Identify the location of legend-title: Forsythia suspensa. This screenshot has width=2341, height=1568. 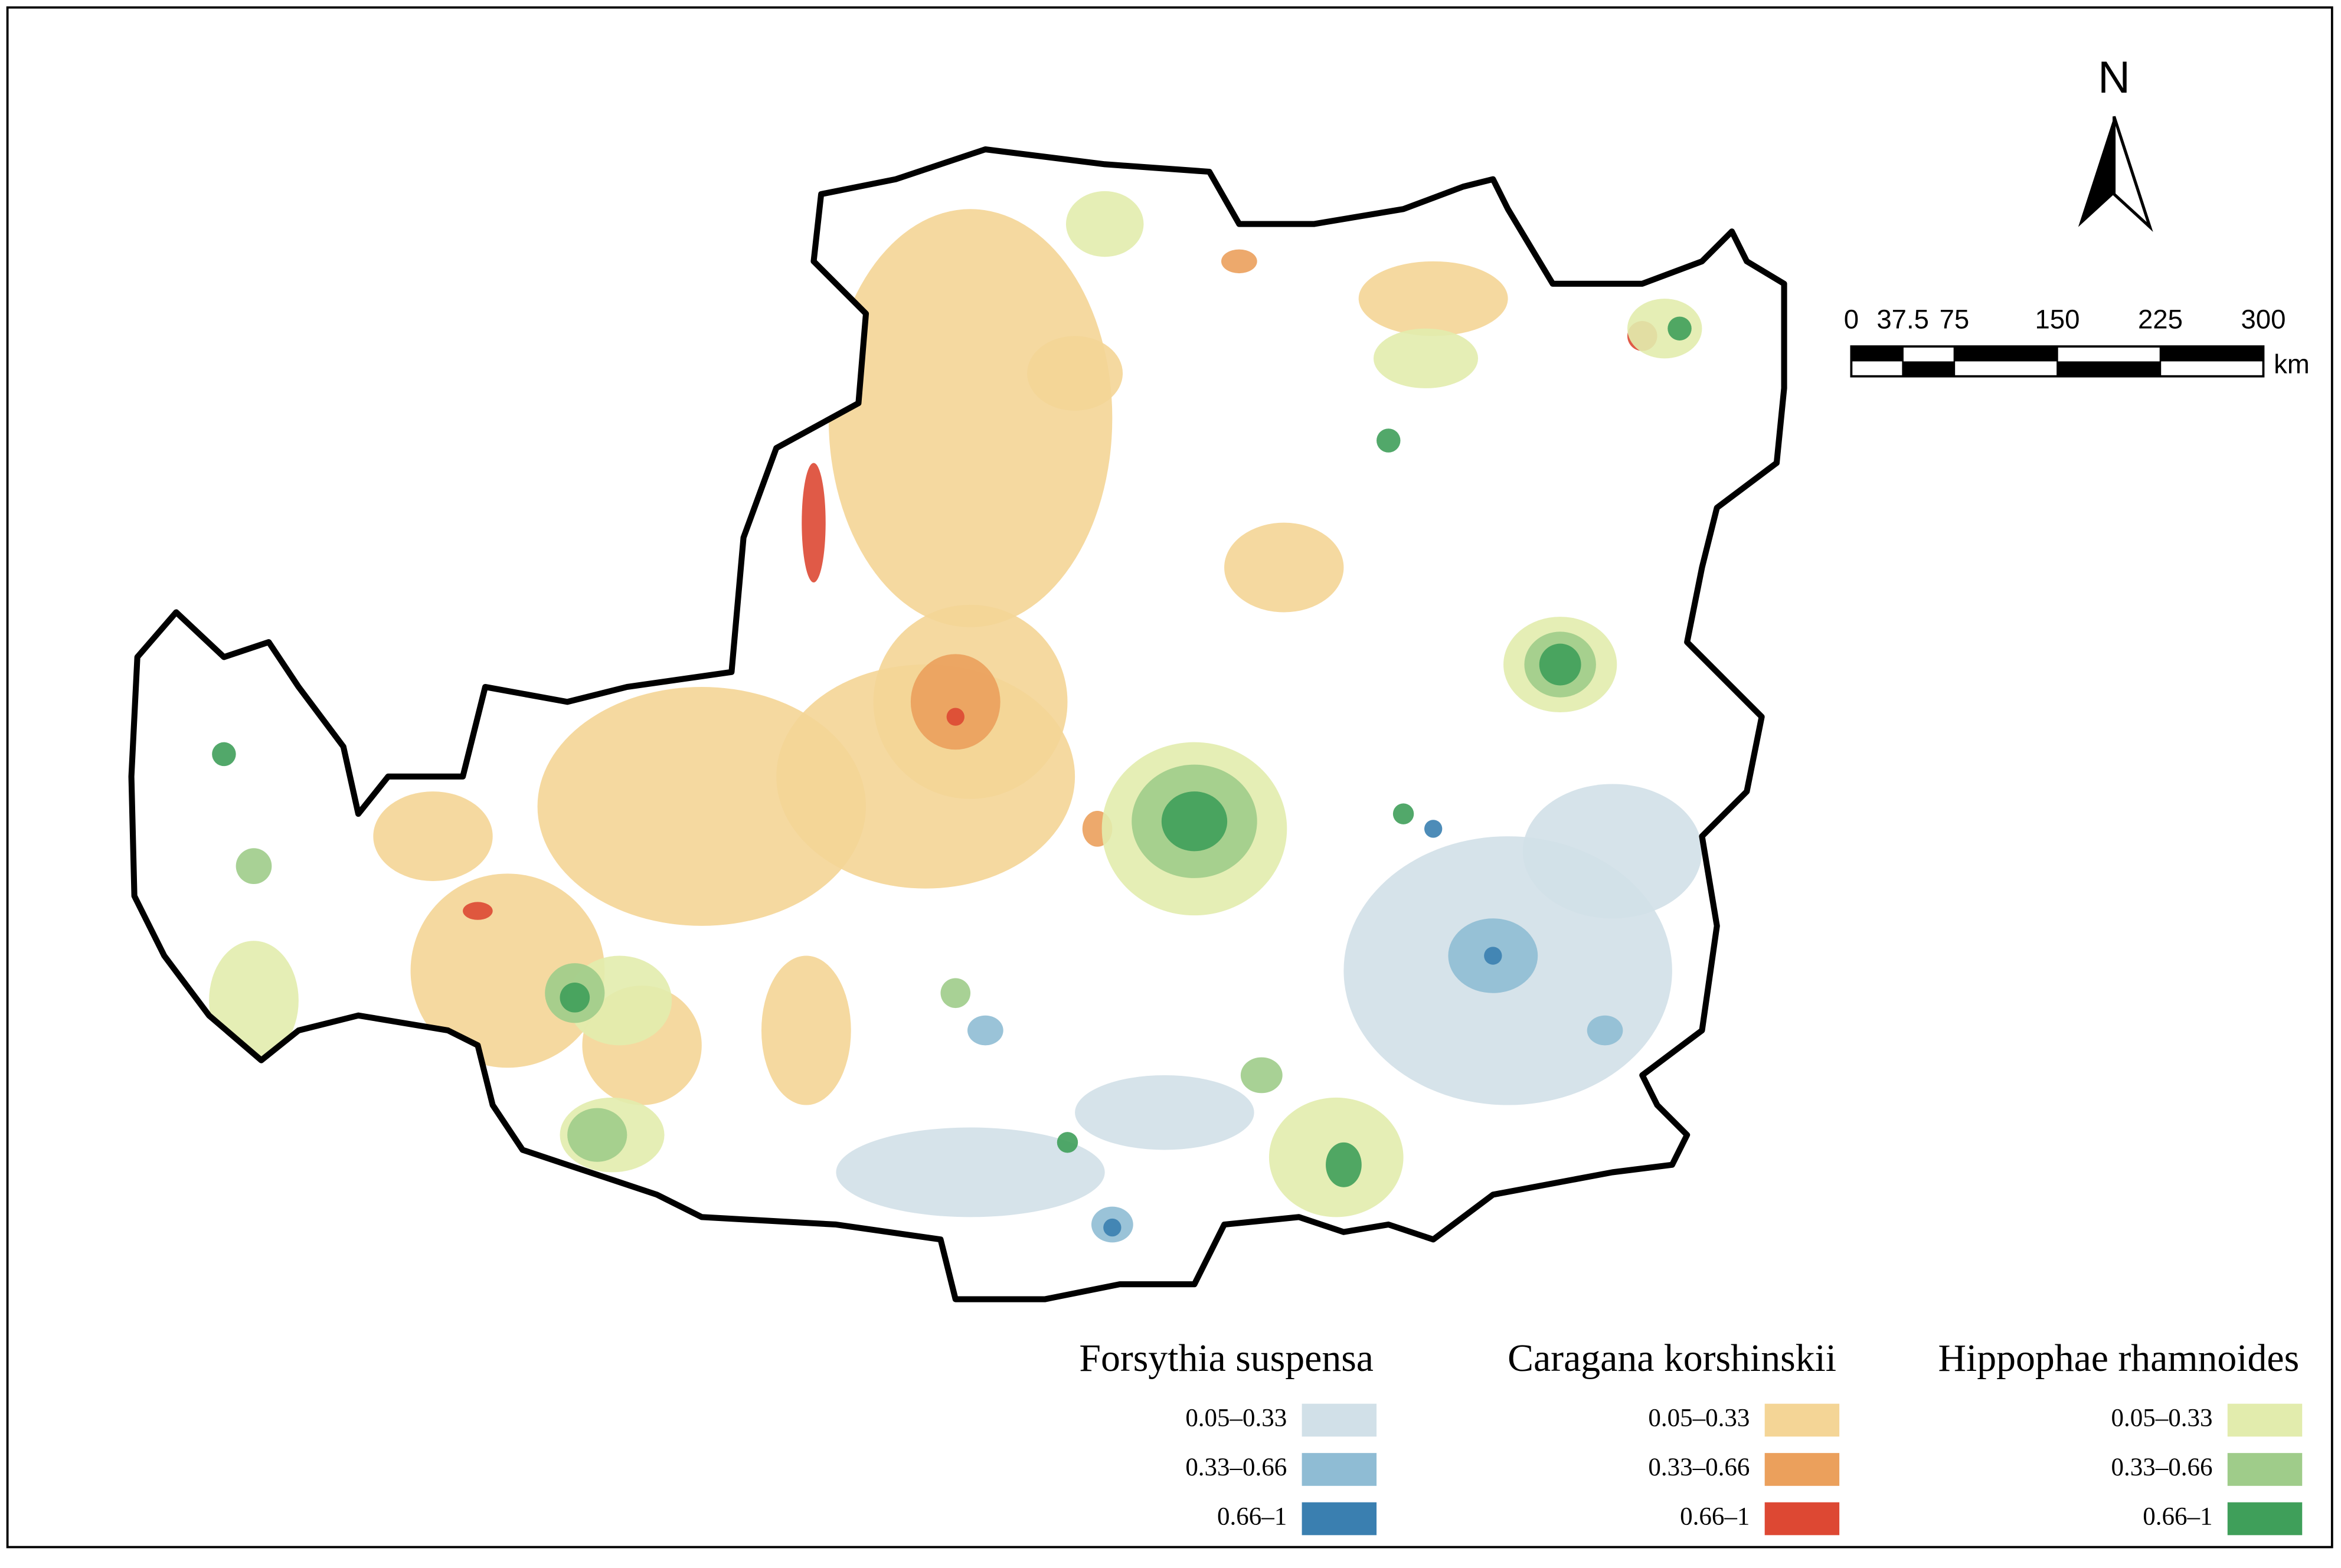
(1226, 1358).